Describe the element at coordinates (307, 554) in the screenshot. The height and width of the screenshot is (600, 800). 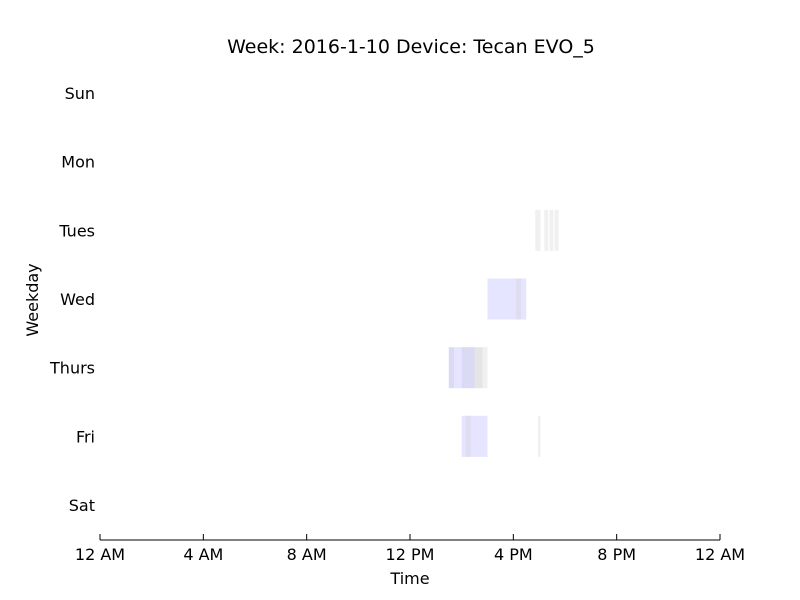
I see `x-tick-label: 8 AM` at that location.